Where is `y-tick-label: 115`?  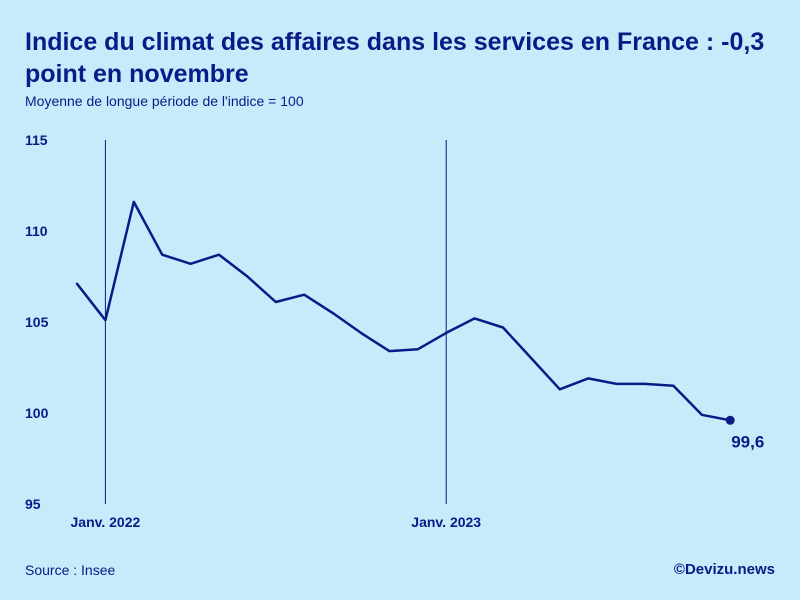
y-tick-label: 115 is located at coordinates (36, 140).